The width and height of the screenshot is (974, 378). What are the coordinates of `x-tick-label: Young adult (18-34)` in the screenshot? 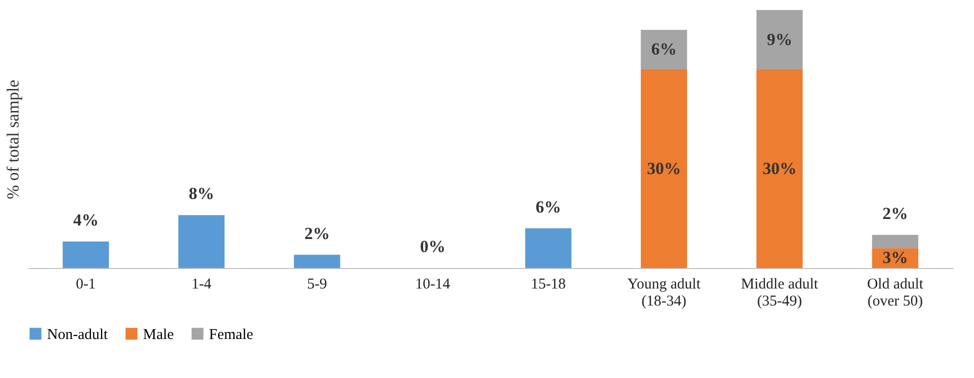 It's located at (664, 293).